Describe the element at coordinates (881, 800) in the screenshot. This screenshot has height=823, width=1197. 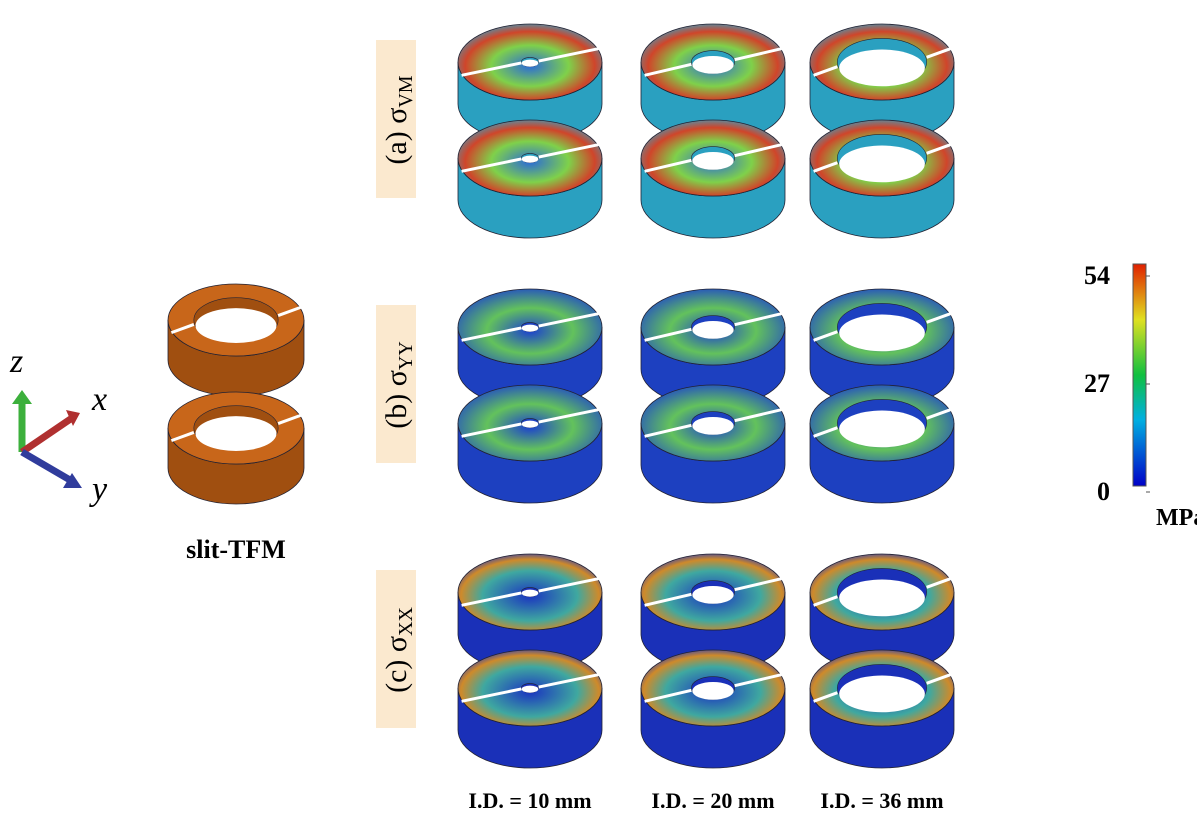
I see `column-label: I.D. = 36 mm` at that location.